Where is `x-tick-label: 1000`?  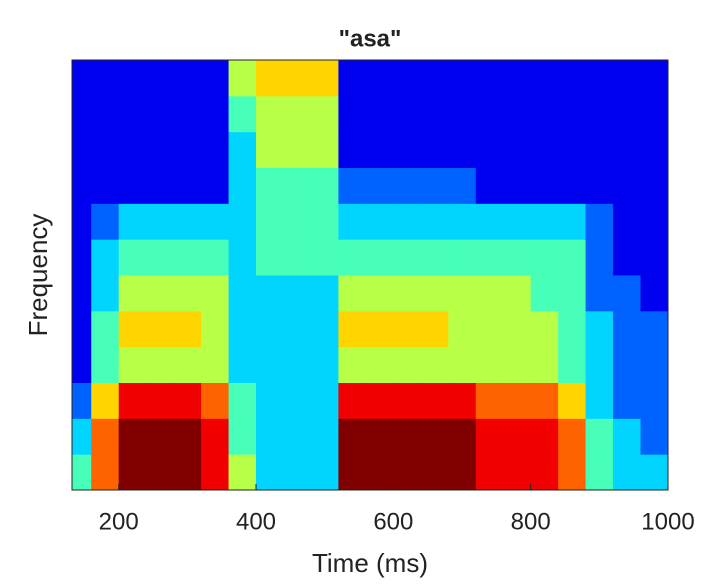 x-tick-label: 1000 is located at coordinates (667, 521).